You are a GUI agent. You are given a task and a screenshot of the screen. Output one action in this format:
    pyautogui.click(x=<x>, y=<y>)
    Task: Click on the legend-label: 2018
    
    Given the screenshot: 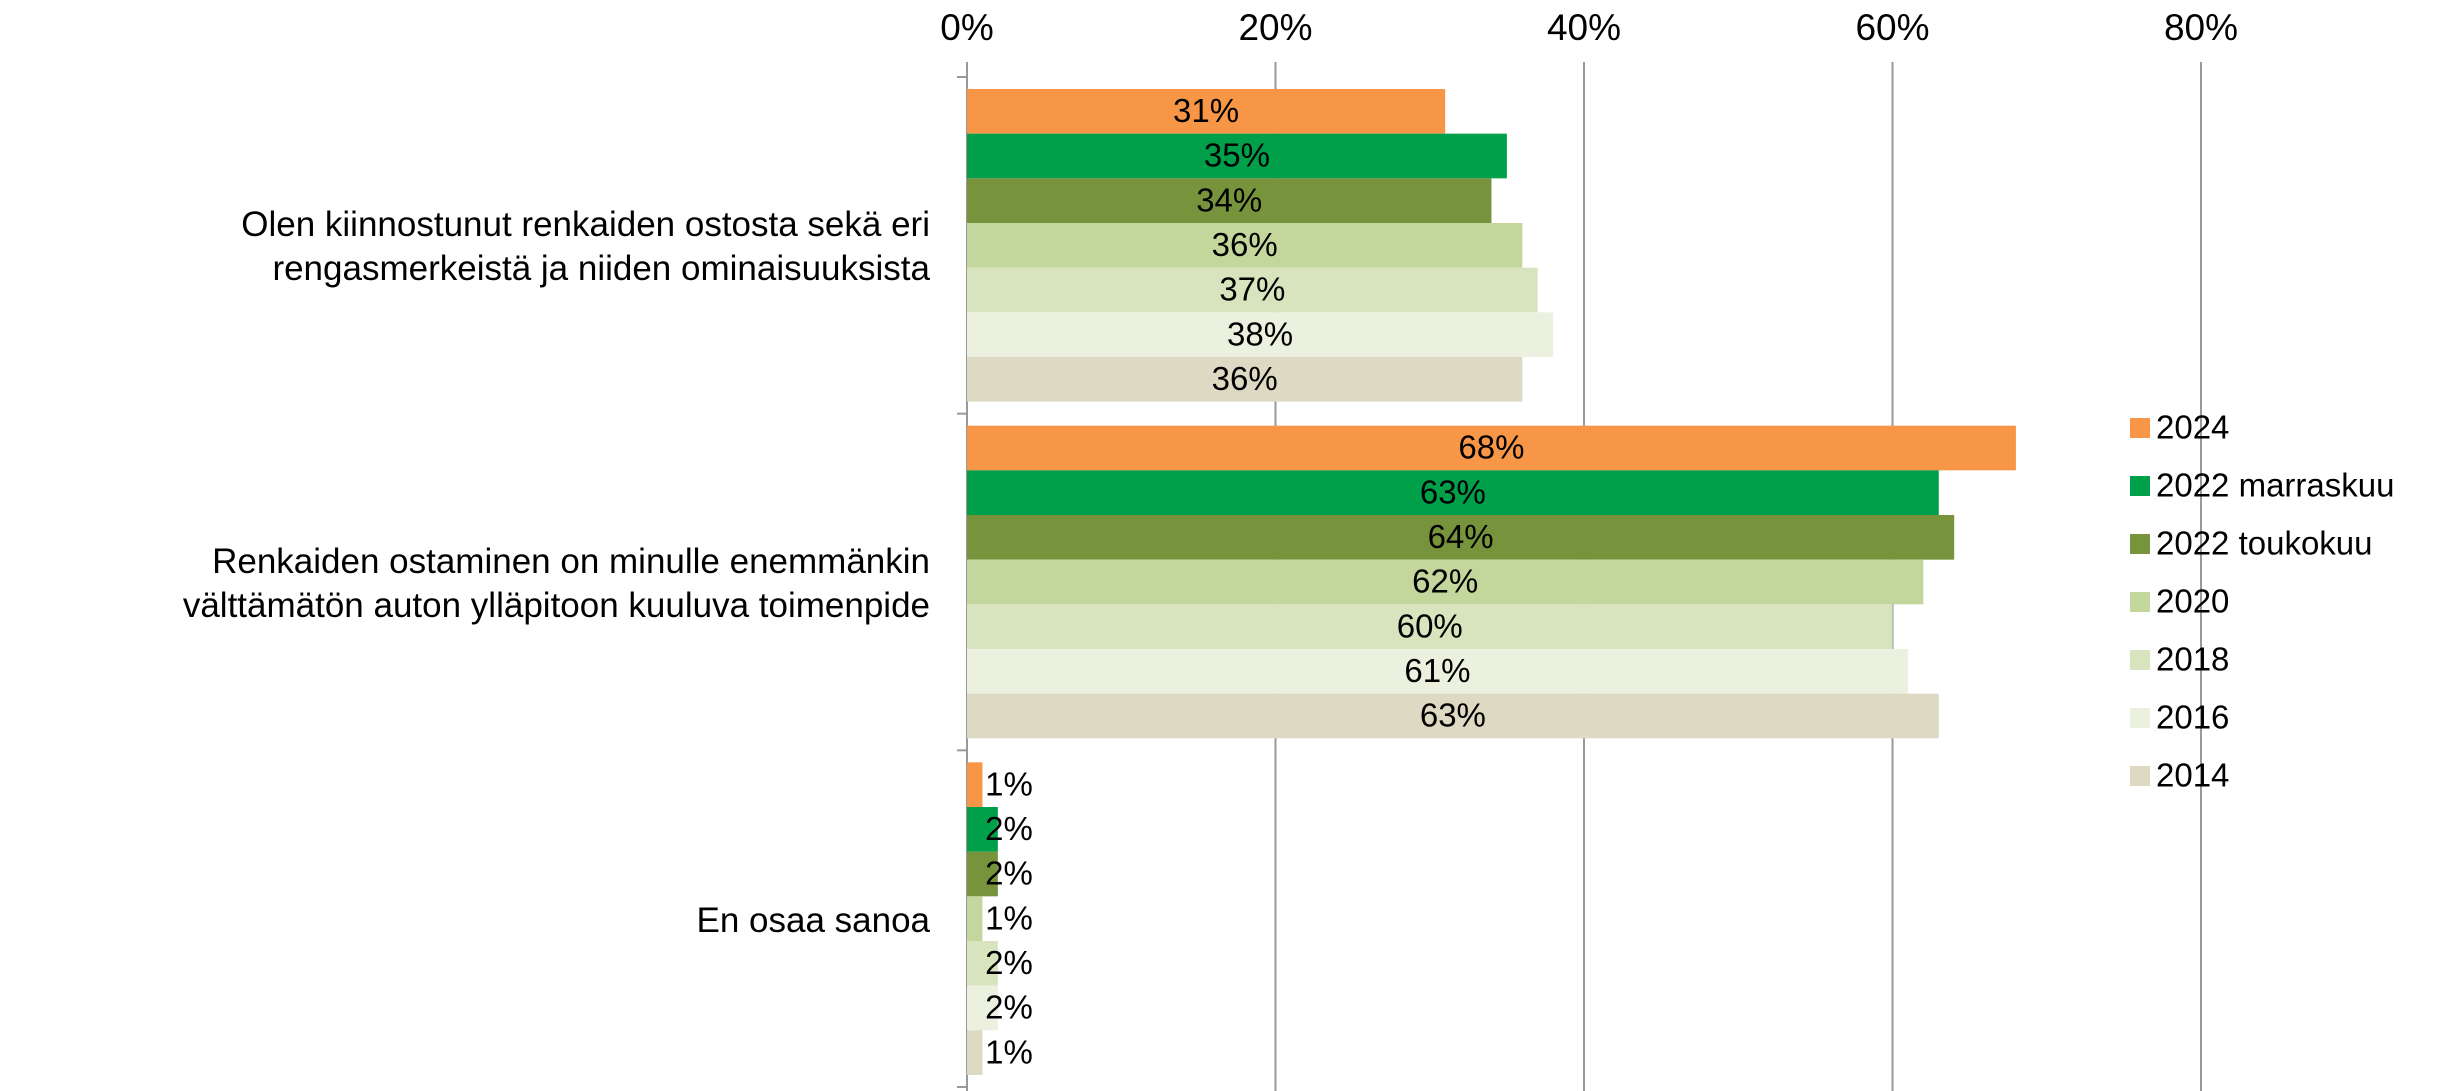 What is the action you would take?
    pyautogui.click(x=2192, y=659)
    